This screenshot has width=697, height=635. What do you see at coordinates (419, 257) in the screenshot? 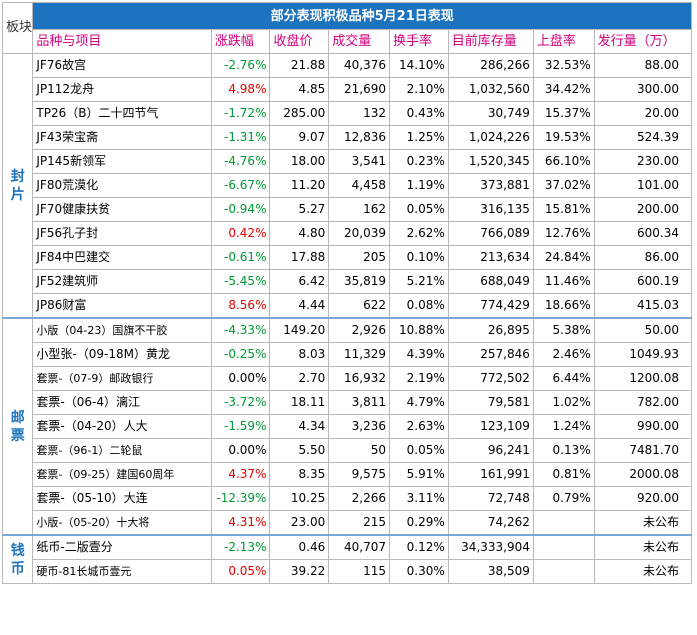
I see `cell-turnover: 0.10%` at bounding box center [419, 257].